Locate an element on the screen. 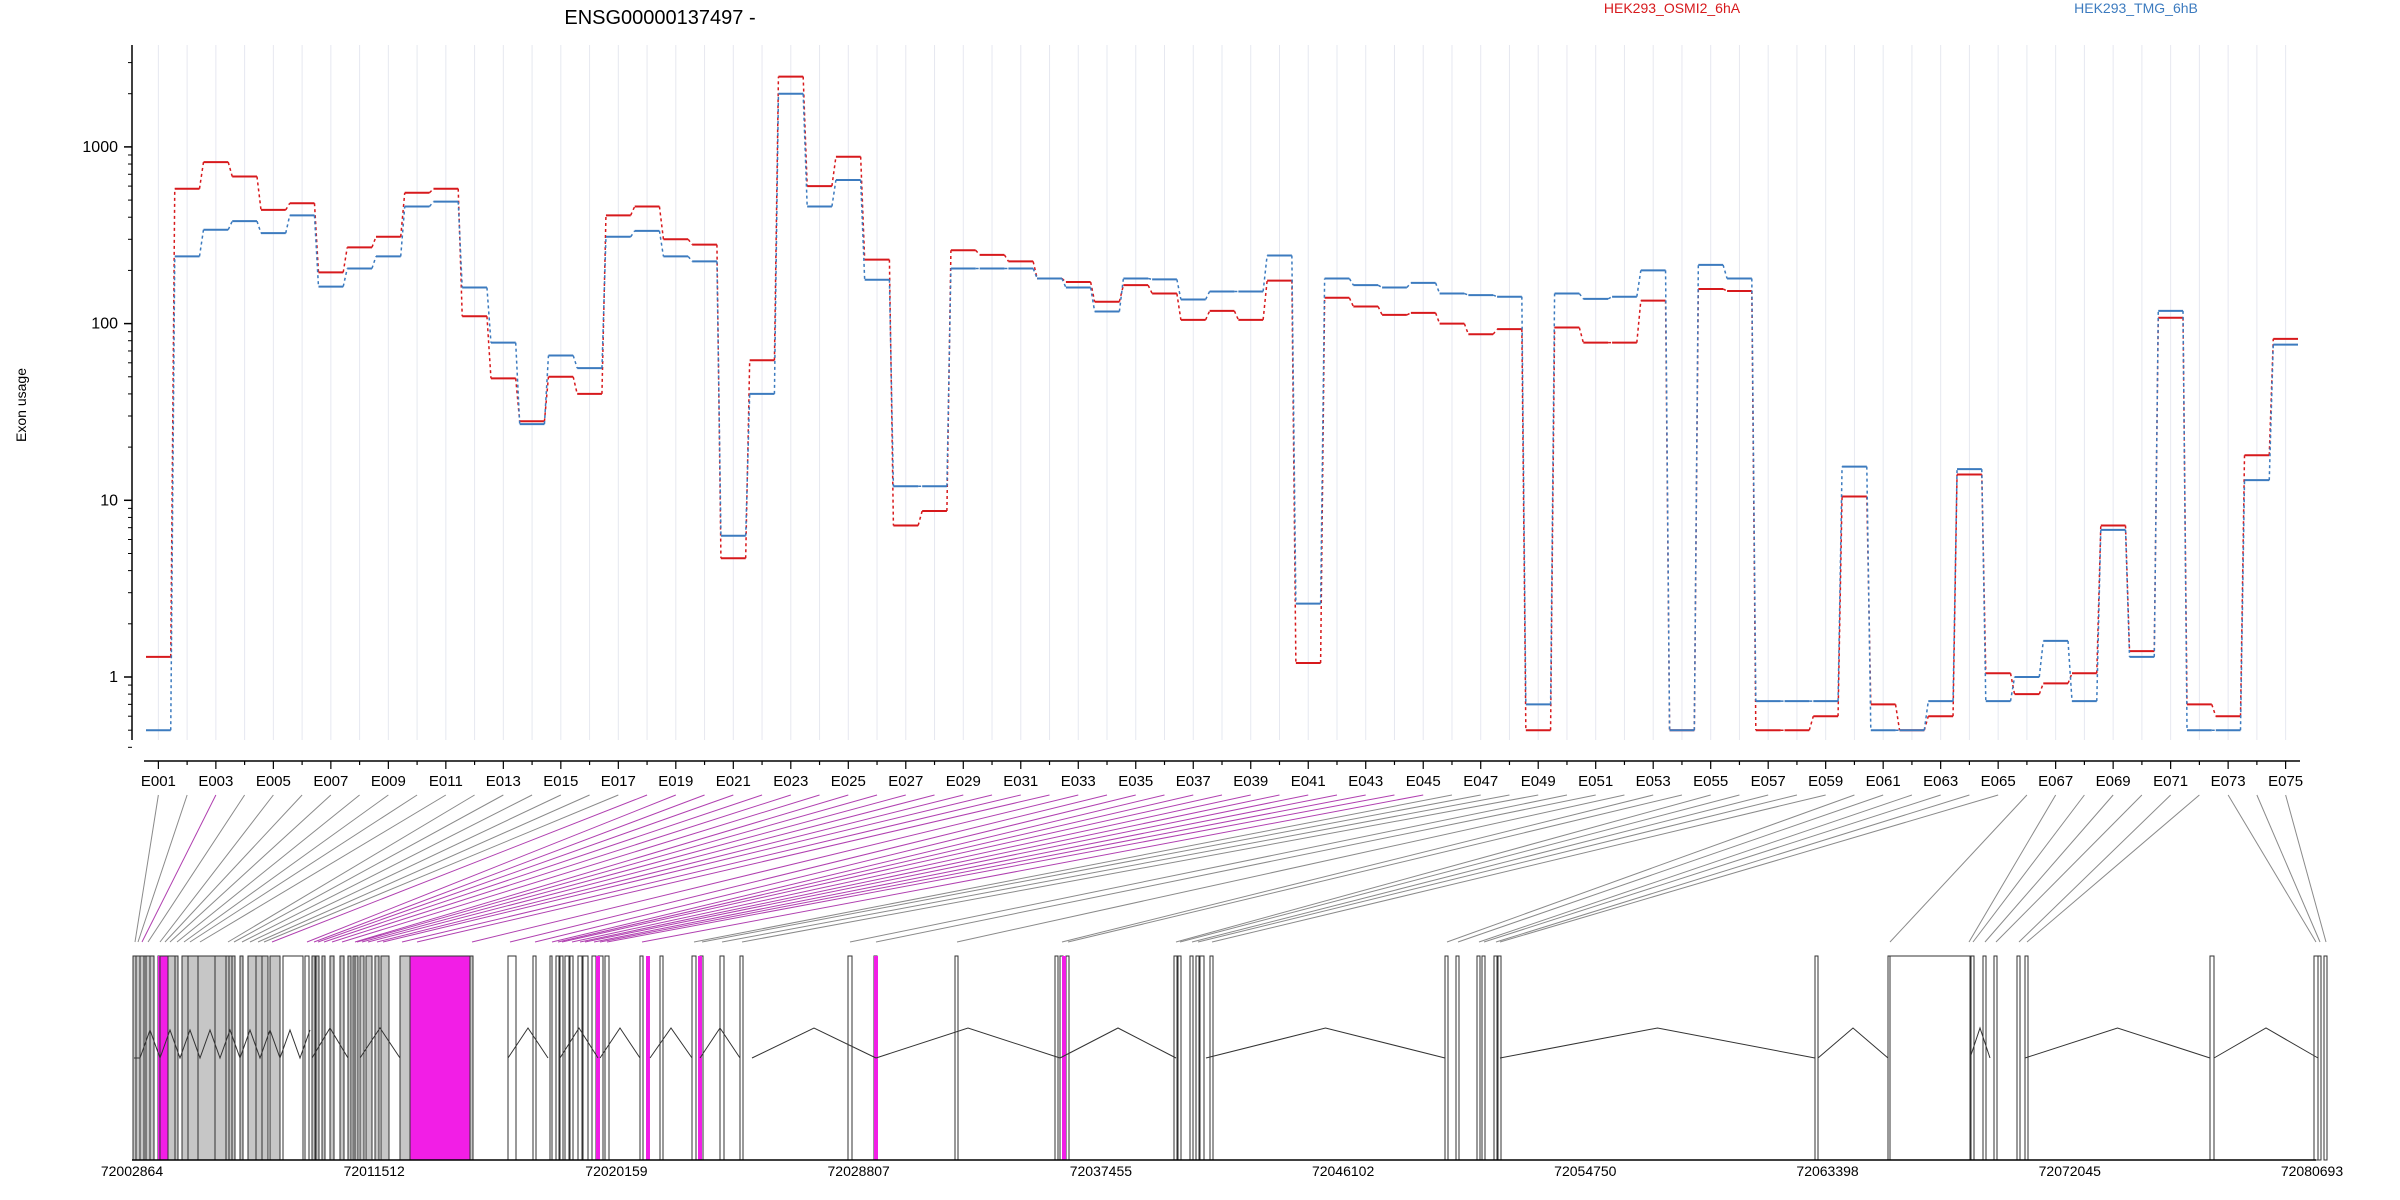  x-tick-label: E003 is located at coordinates (215, 781).